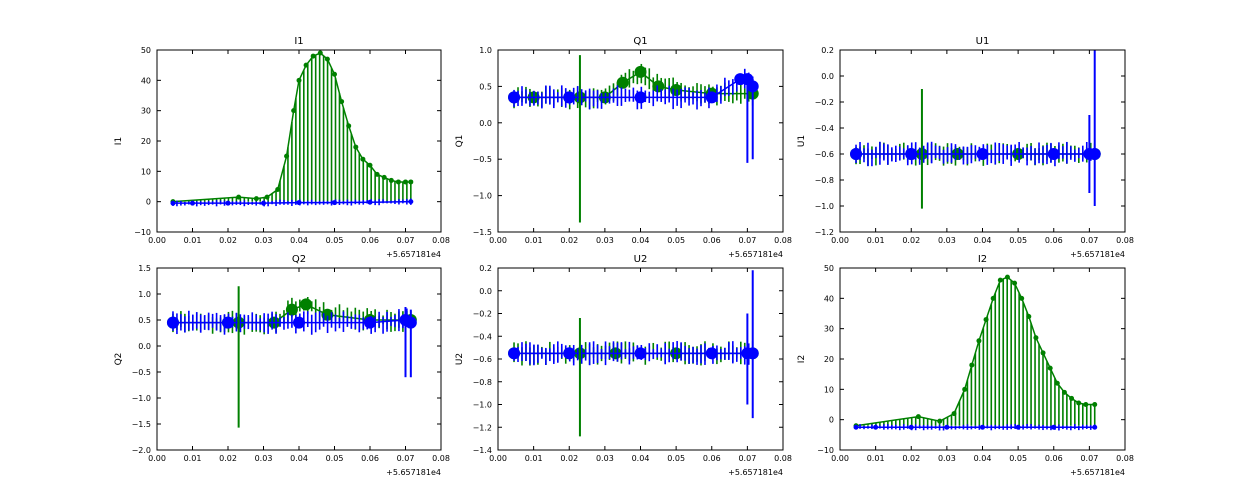 The image size is (1250, 500). What do you see at coordinates (827, 50) in the screenshot?
I see `y-tick-label: 0.2` at bounding box center [827, 50].